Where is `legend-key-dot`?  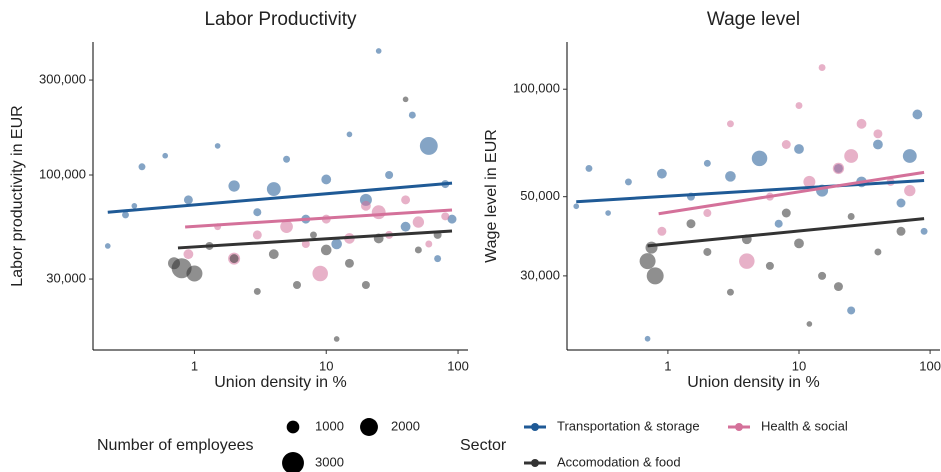
legend-key-dot is located at coordinates (739, 427).